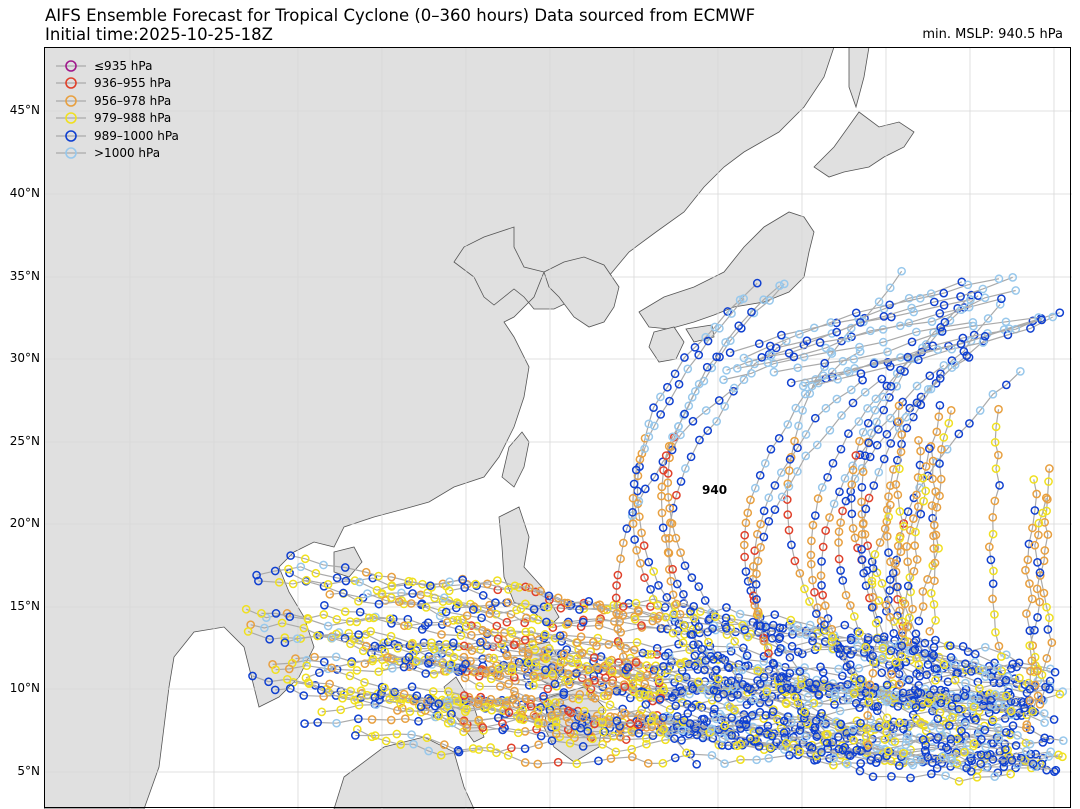  What do you see at coordinates (71, 83) in the screenshot?
I see `legend-marker-icon` at bounding box center [71, 83].